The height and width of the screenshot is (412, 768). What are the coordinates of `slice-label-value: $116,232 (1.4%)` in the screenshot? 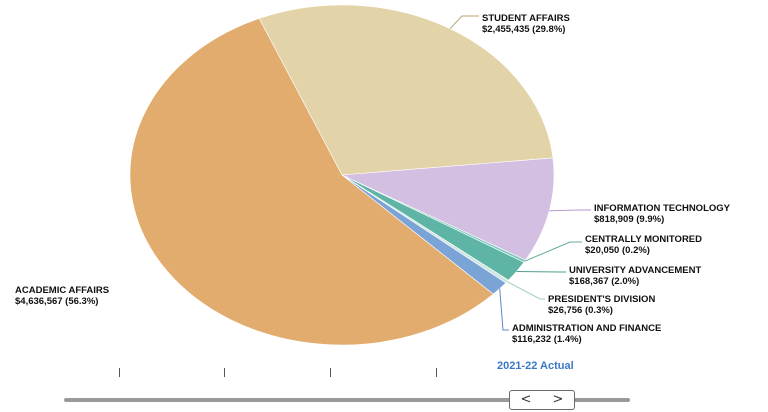 It's located at (547, 339).